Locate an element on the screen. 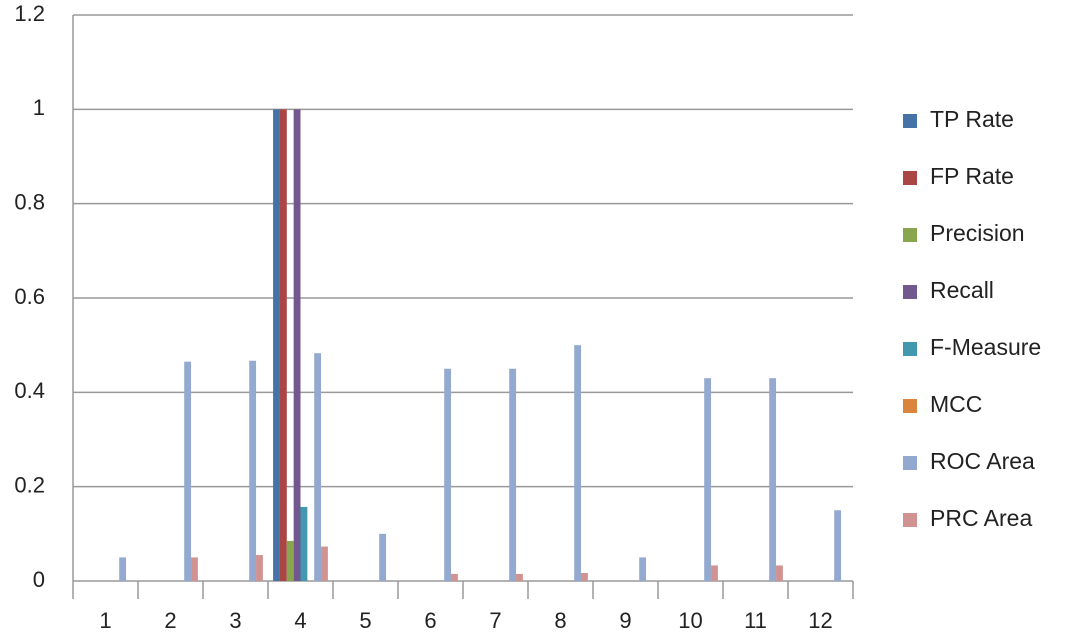 This screenshot has height=634, width=1075. x-tick-label: 5 is located at coordinates (365, 620).